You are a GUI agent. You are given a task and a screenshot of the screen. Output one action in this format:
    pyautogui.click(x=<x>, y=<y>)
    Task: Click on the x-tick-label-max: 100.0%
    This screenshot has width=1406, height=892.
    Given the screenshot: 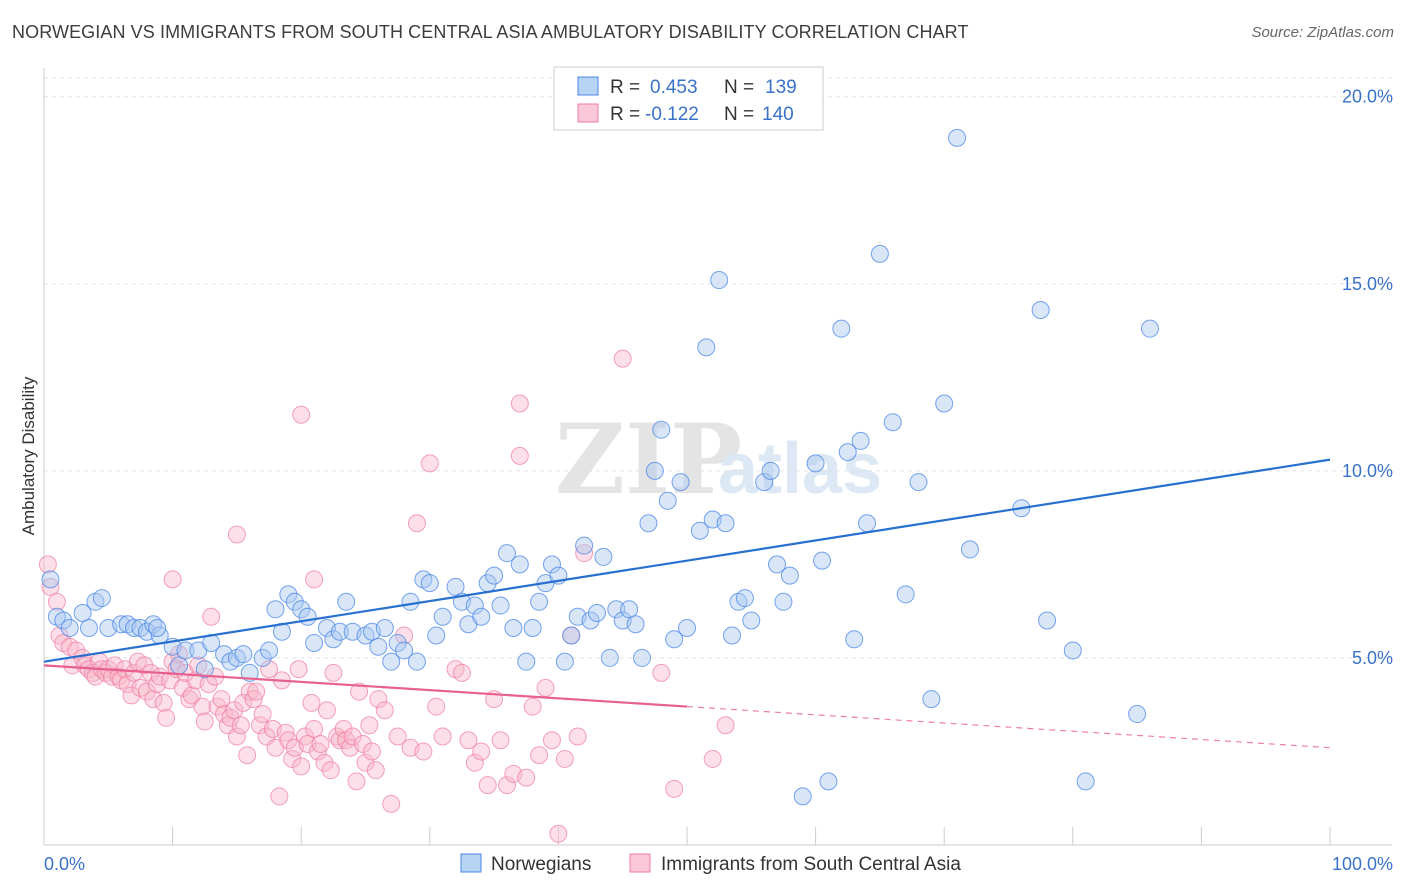 What is the action you would take?
    pyautogui.click(x=1362, y=864)
    